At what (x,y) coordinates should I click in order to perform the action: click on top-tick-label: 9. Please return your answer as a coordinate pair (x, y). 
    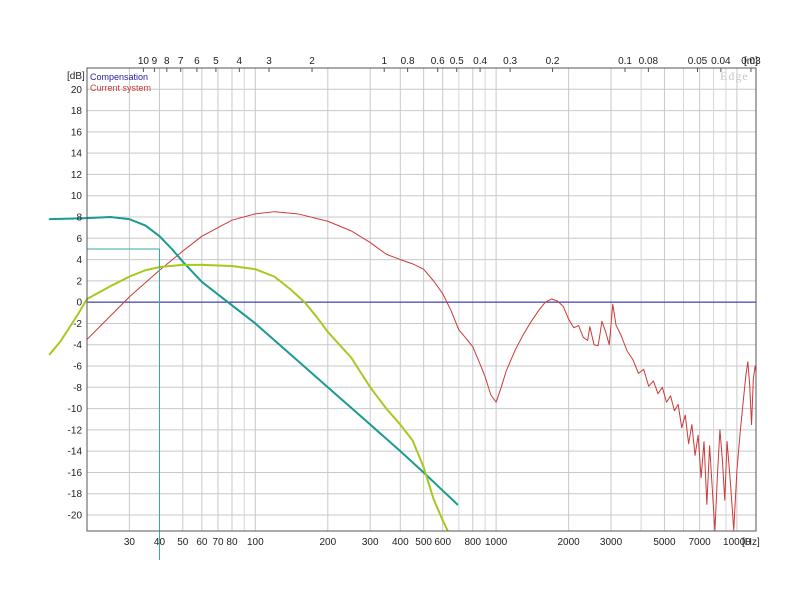
    Looking at the image, I should click on (155, 61).